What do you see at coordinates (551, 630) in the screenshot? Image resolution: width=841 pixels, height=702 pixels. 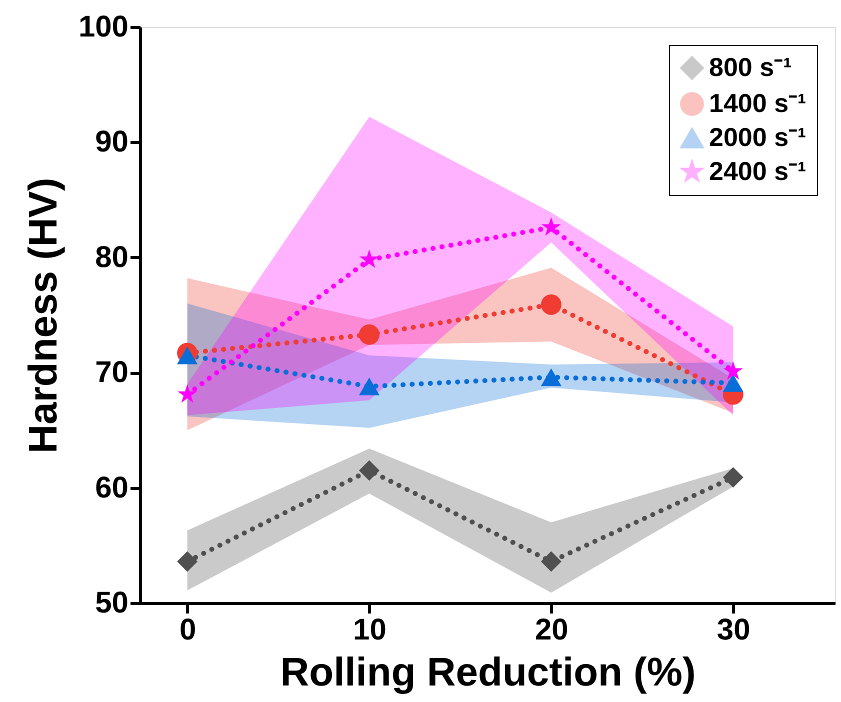 I see `x-tick-label: 20` at bounding box center [551, 630].